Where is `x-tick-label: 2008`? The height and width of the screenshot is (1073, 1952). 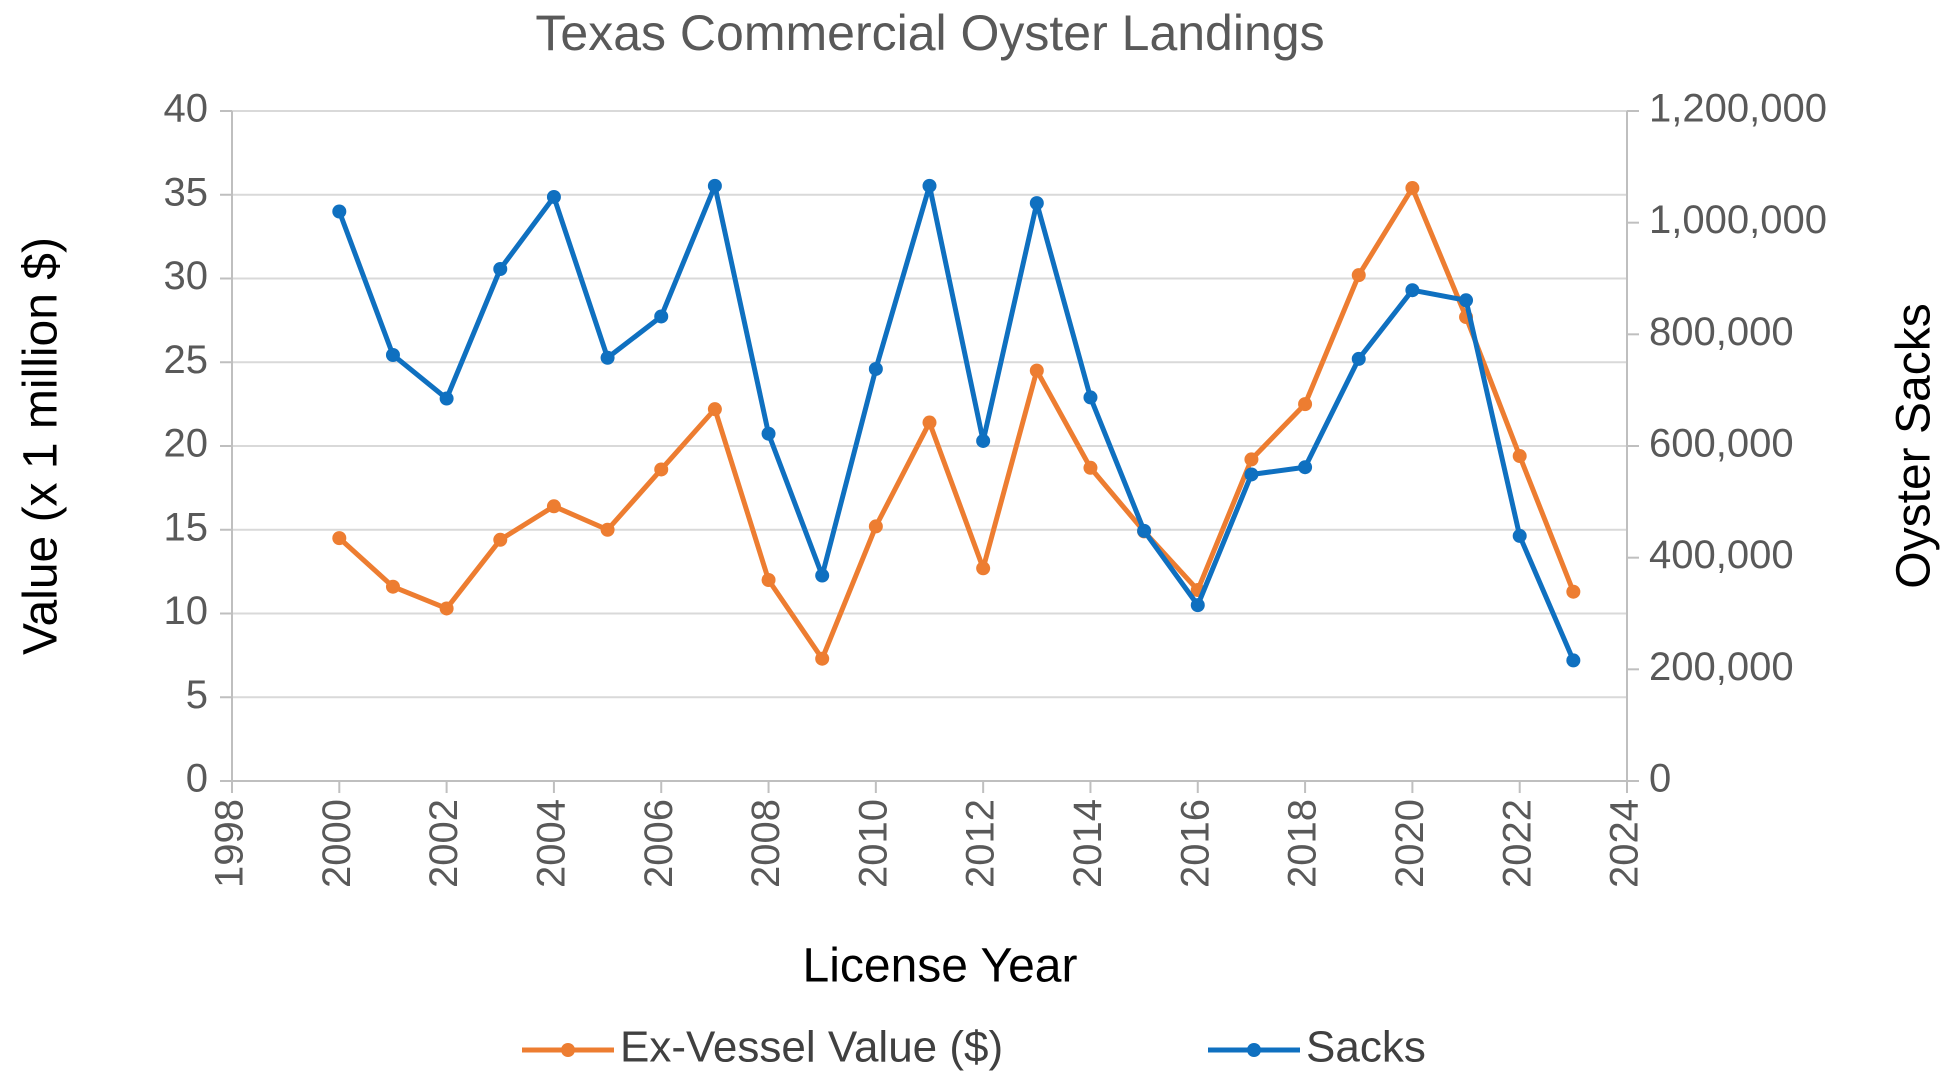
x-tick-label: 2008 is located at coordinates (766, 843).